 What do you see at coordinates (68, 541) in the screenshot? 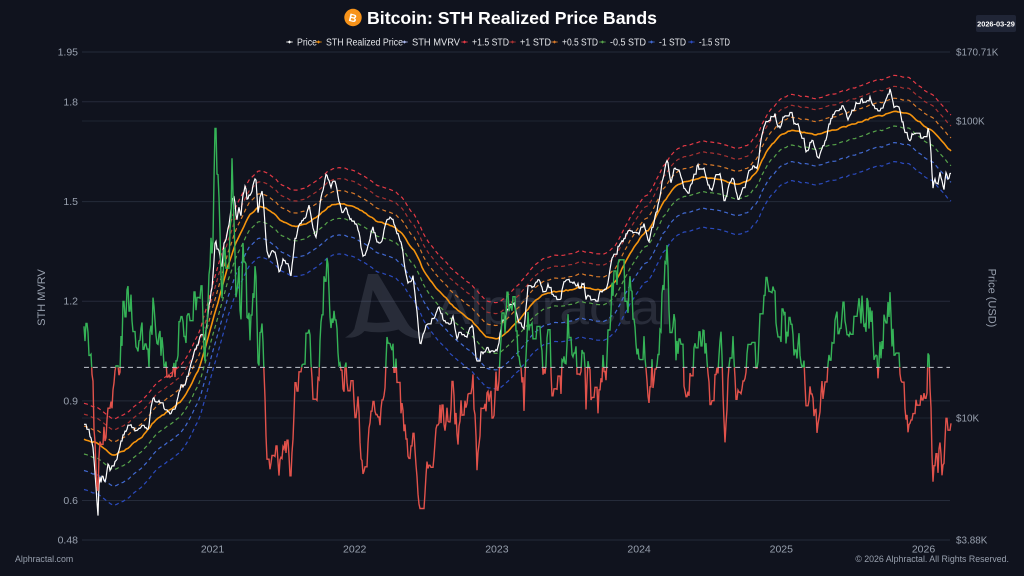
I see `svg-text: 0.48` at bounding box center [68, 541].